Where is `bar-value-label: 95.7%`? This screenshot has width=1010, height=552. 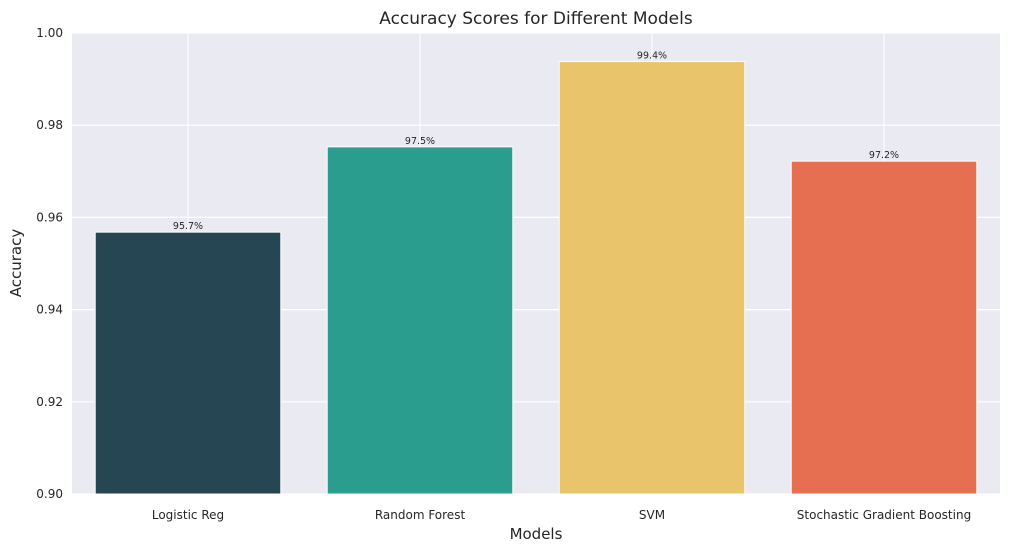 bar-value-label: 95.7% is located at coordinates (188, 226).